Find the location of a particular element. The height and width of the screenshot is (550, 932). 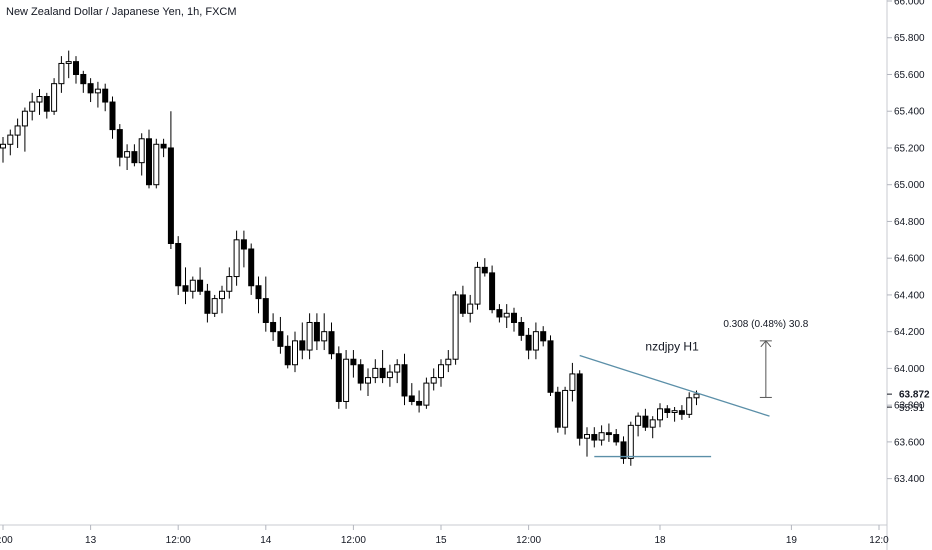

measure-arrow is located at coordinates (766, 344).